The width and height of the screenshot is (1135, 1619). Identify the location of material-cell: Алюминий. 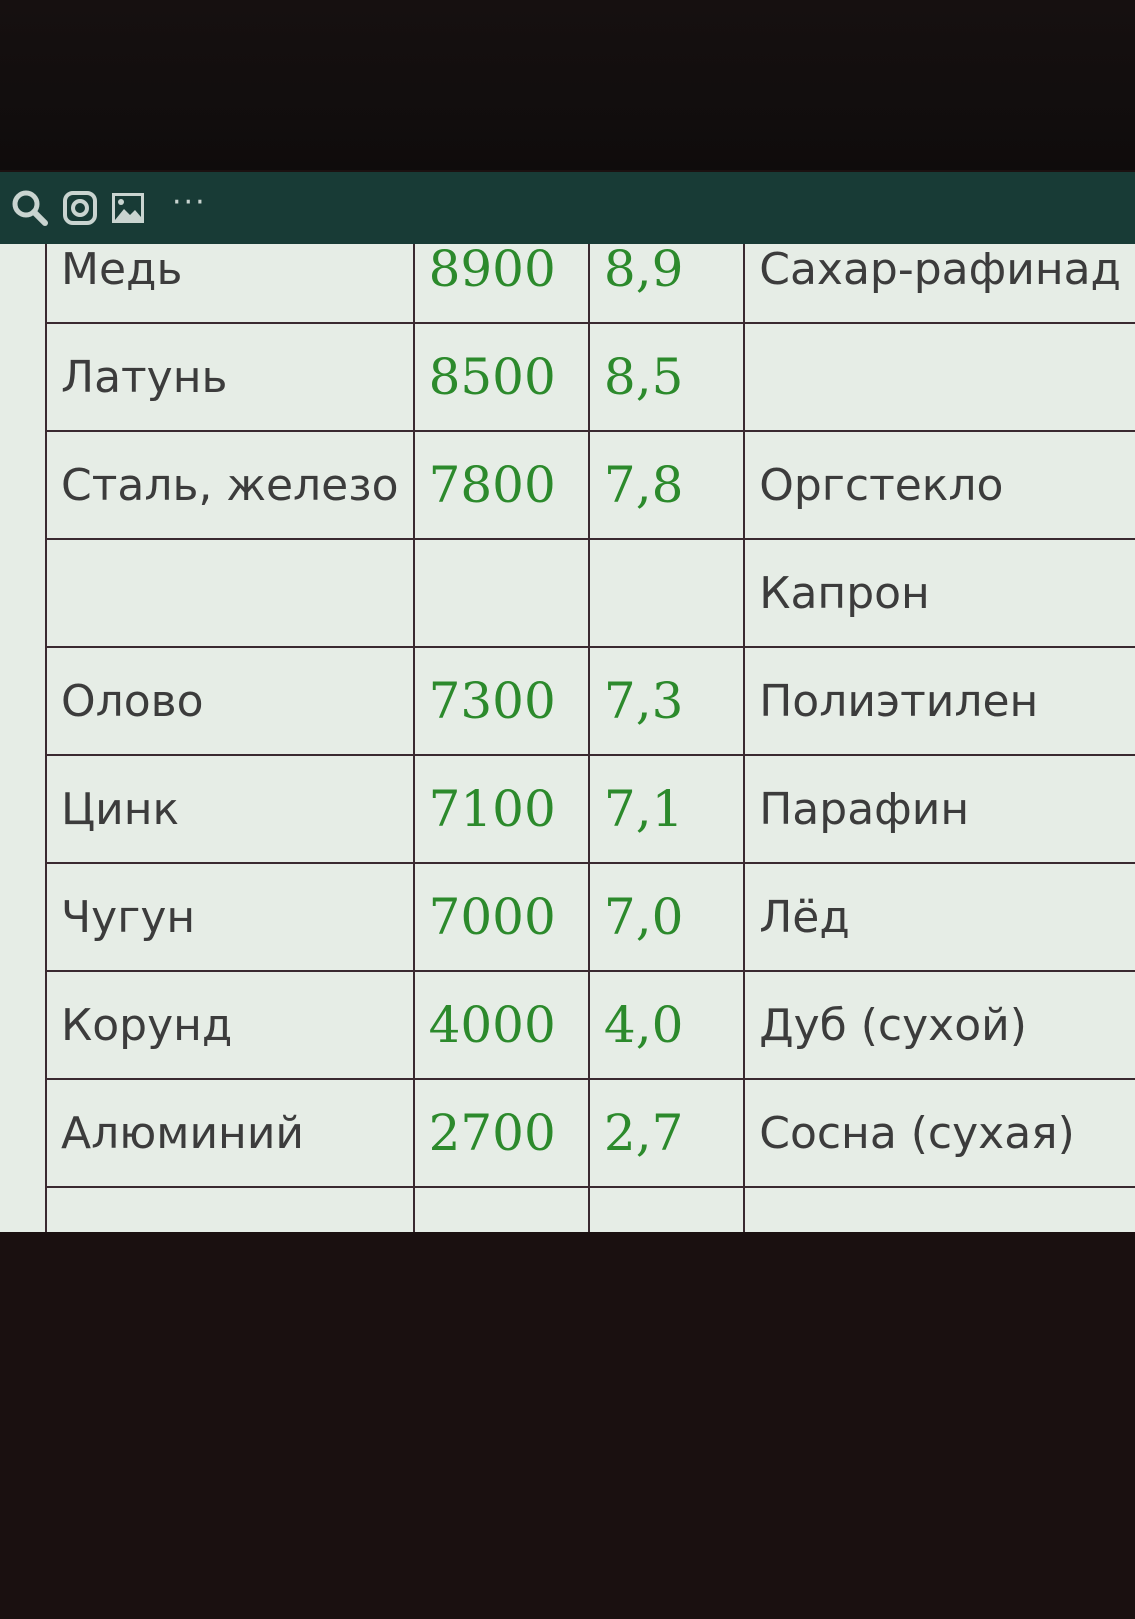
(230, 1133).